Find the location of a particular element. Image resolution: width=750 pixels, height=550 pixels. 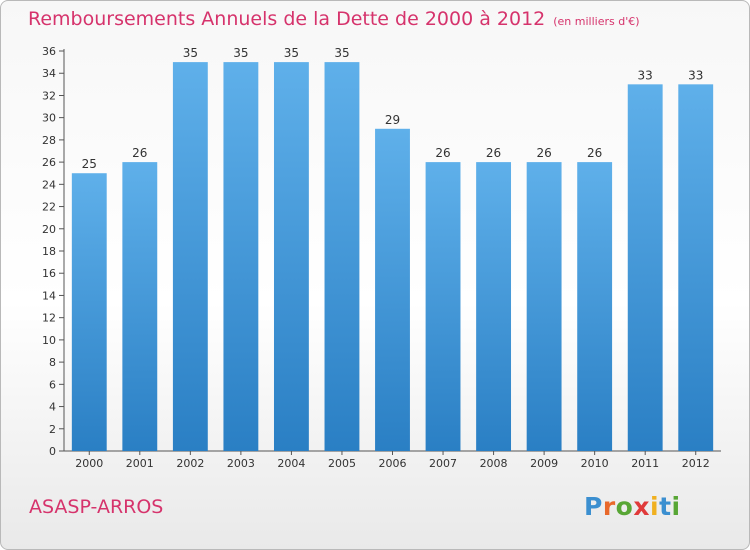

y-tick-label: 12 is located at coordinates (49, 318).